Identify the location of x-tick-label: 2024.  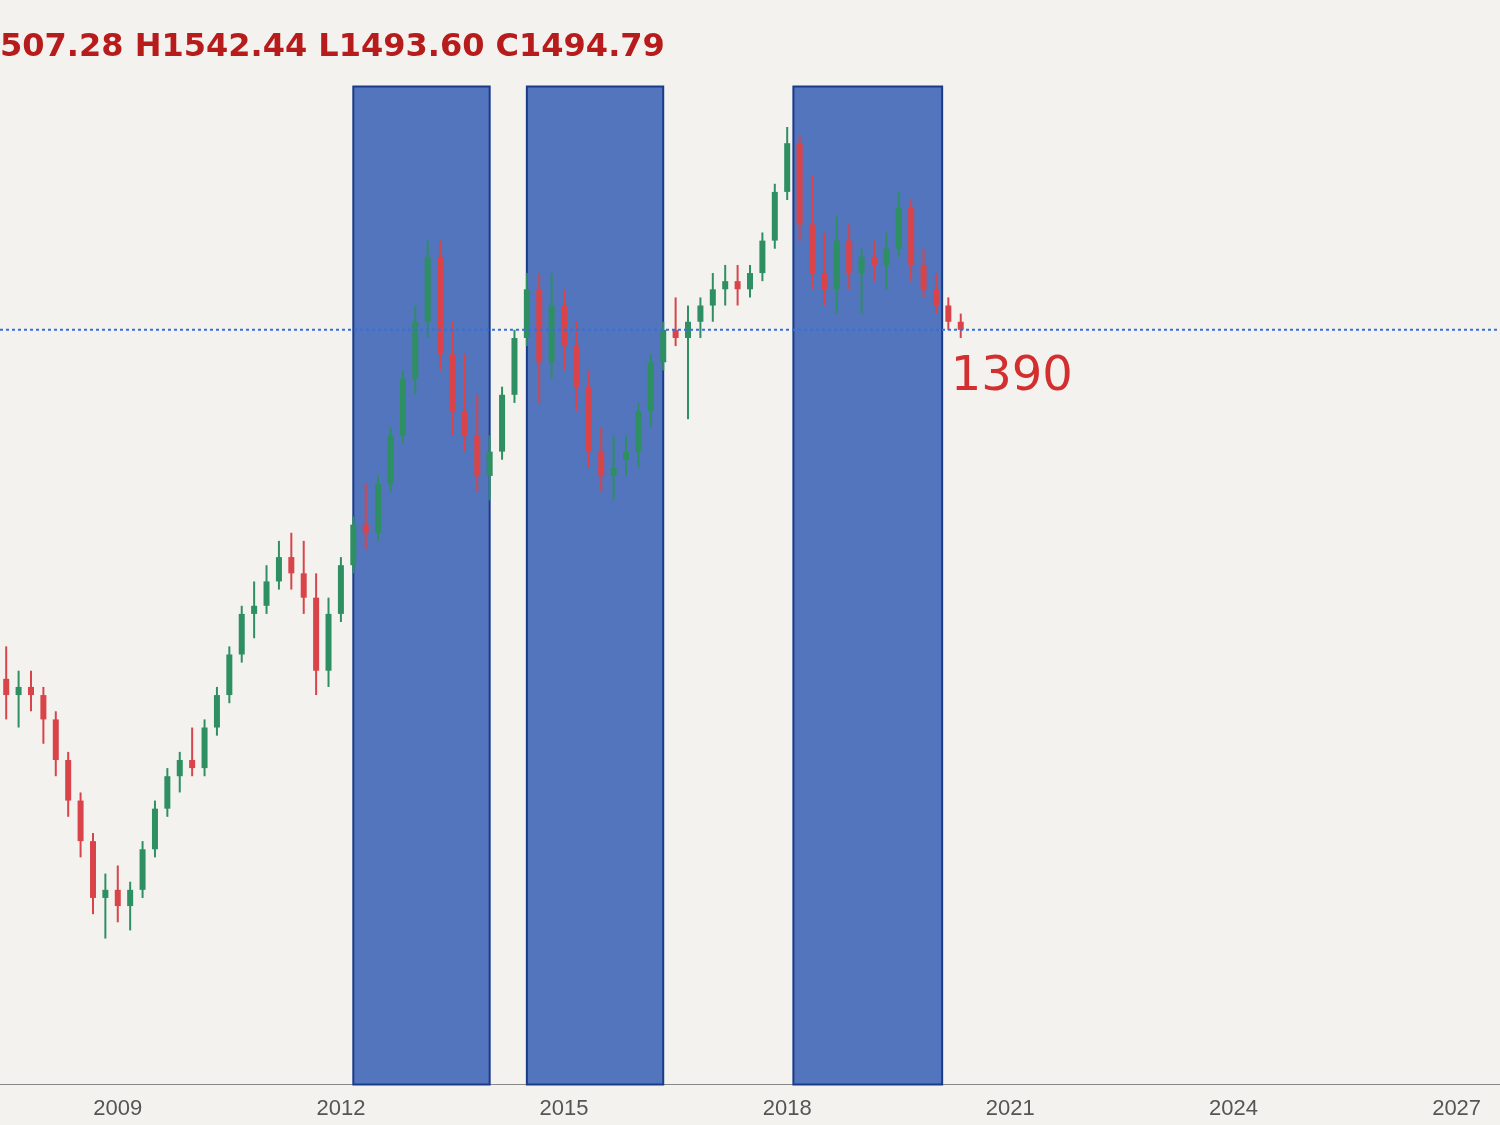
(1233, 1107).